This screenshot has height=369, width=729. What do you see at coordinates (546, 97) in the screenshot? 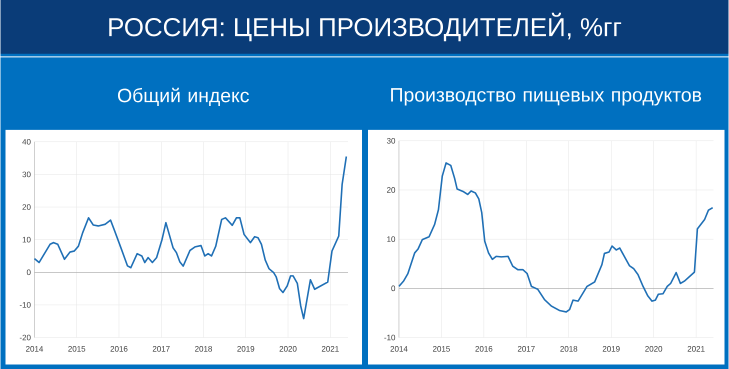
I see `chart-title: Производство пищевых продуктов` at bounding box center [546, 97].